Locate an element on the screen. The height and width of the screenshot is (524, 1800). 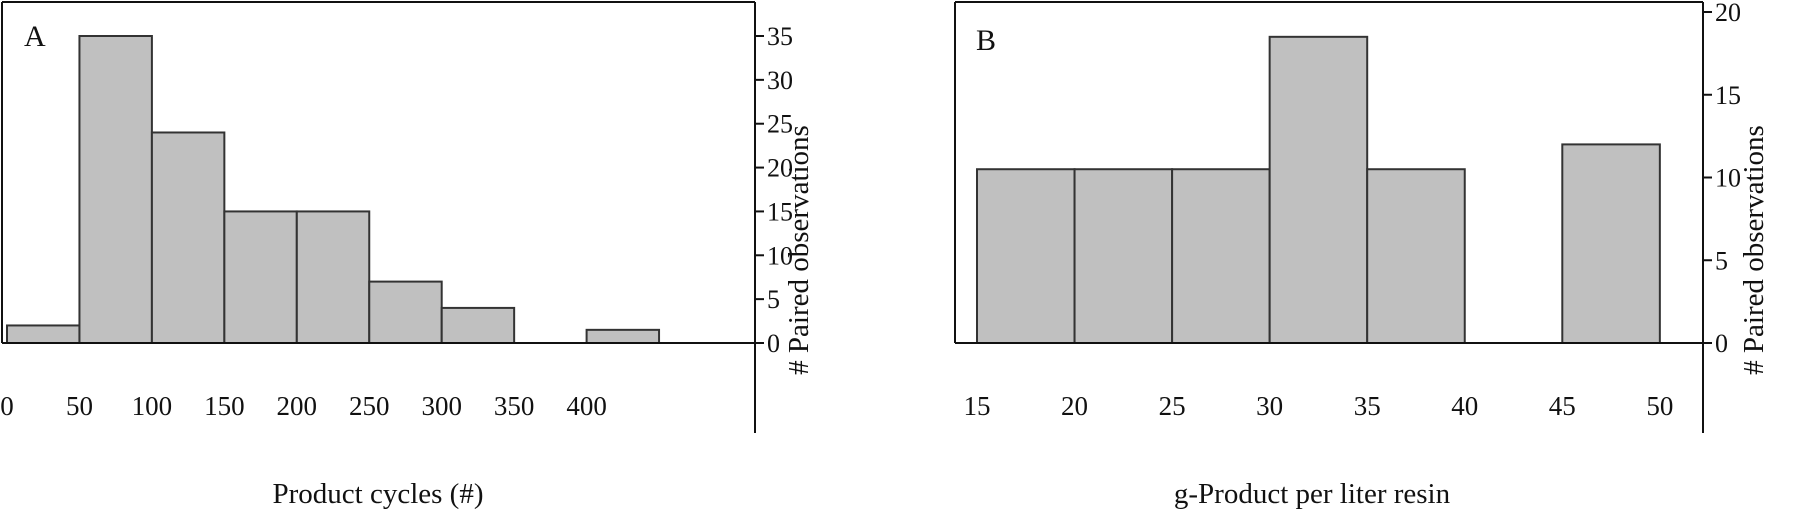
panel-b-x-tick-label: 50 is located at coordinates (1659, 406).